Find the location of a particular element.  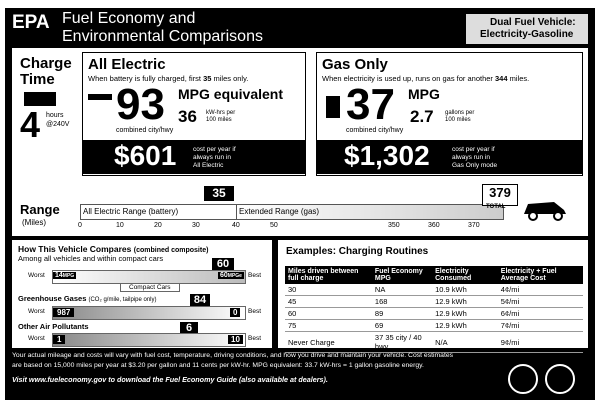

table-cell: 168 is located at coordinates (402, 301).